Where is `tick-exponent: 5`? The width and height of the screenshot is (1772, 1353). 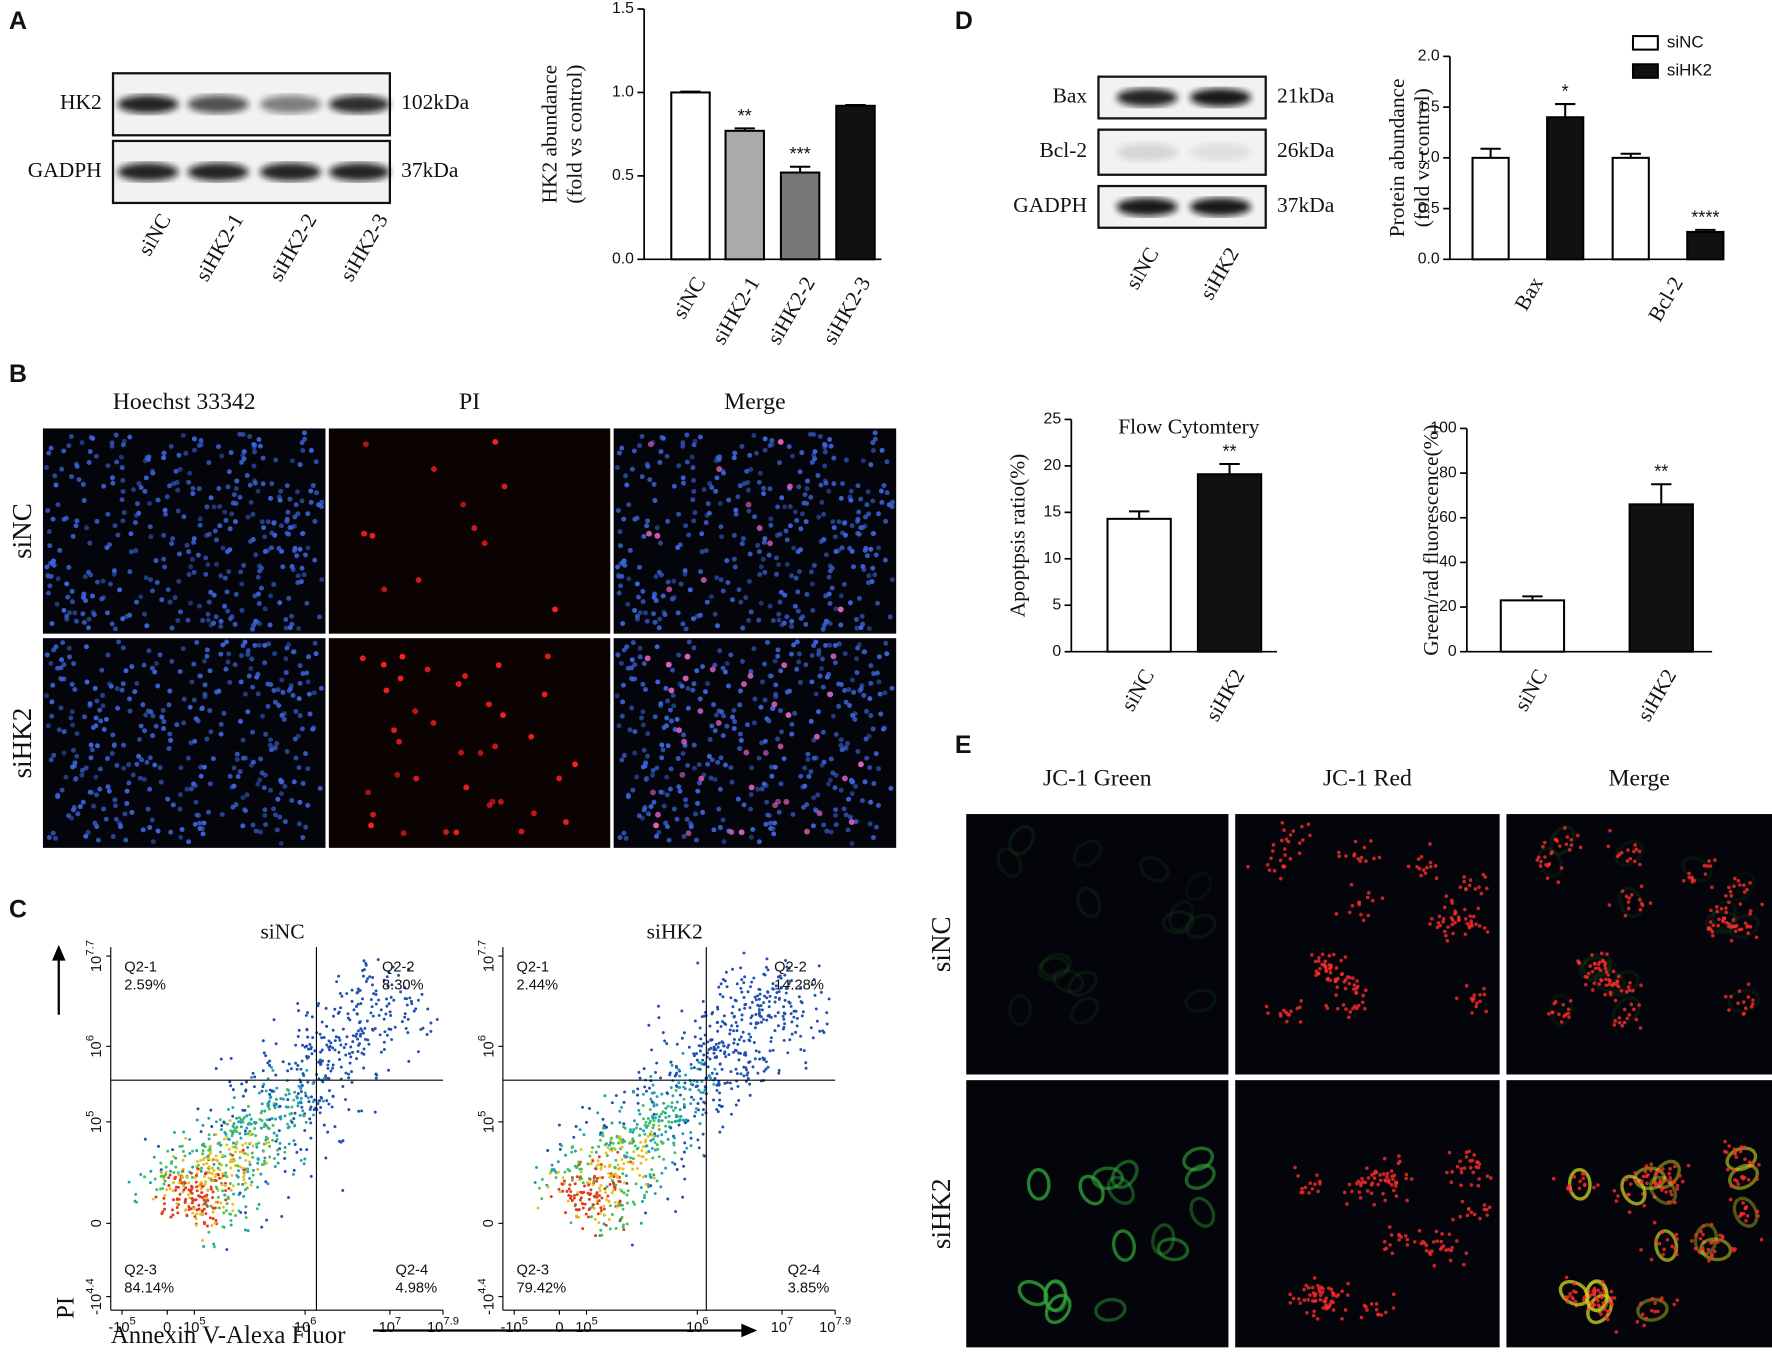
tick-exponent: 5 is located at coordinates (595, 1321).